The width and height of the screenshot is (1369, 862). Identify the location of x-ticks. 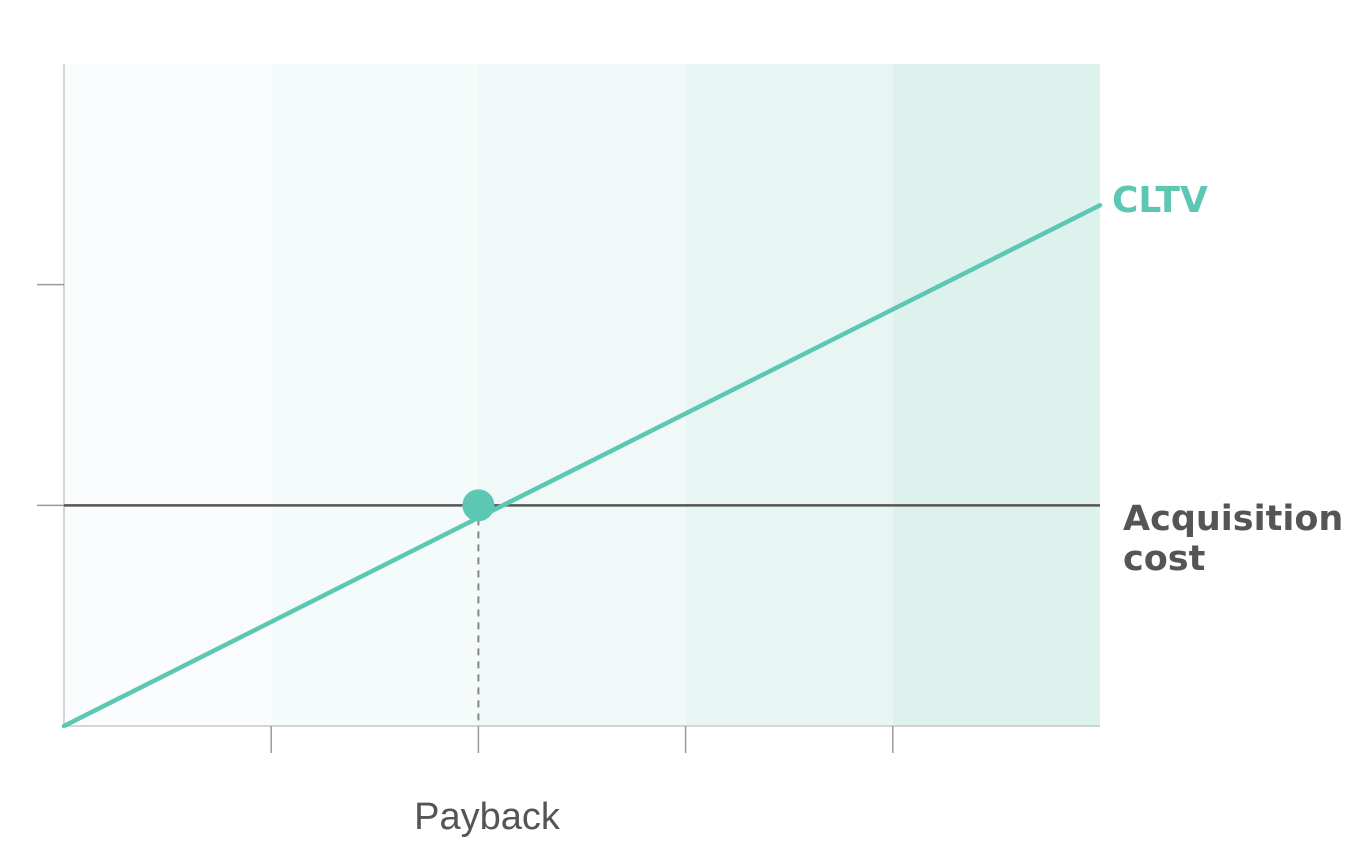
(582, 739).